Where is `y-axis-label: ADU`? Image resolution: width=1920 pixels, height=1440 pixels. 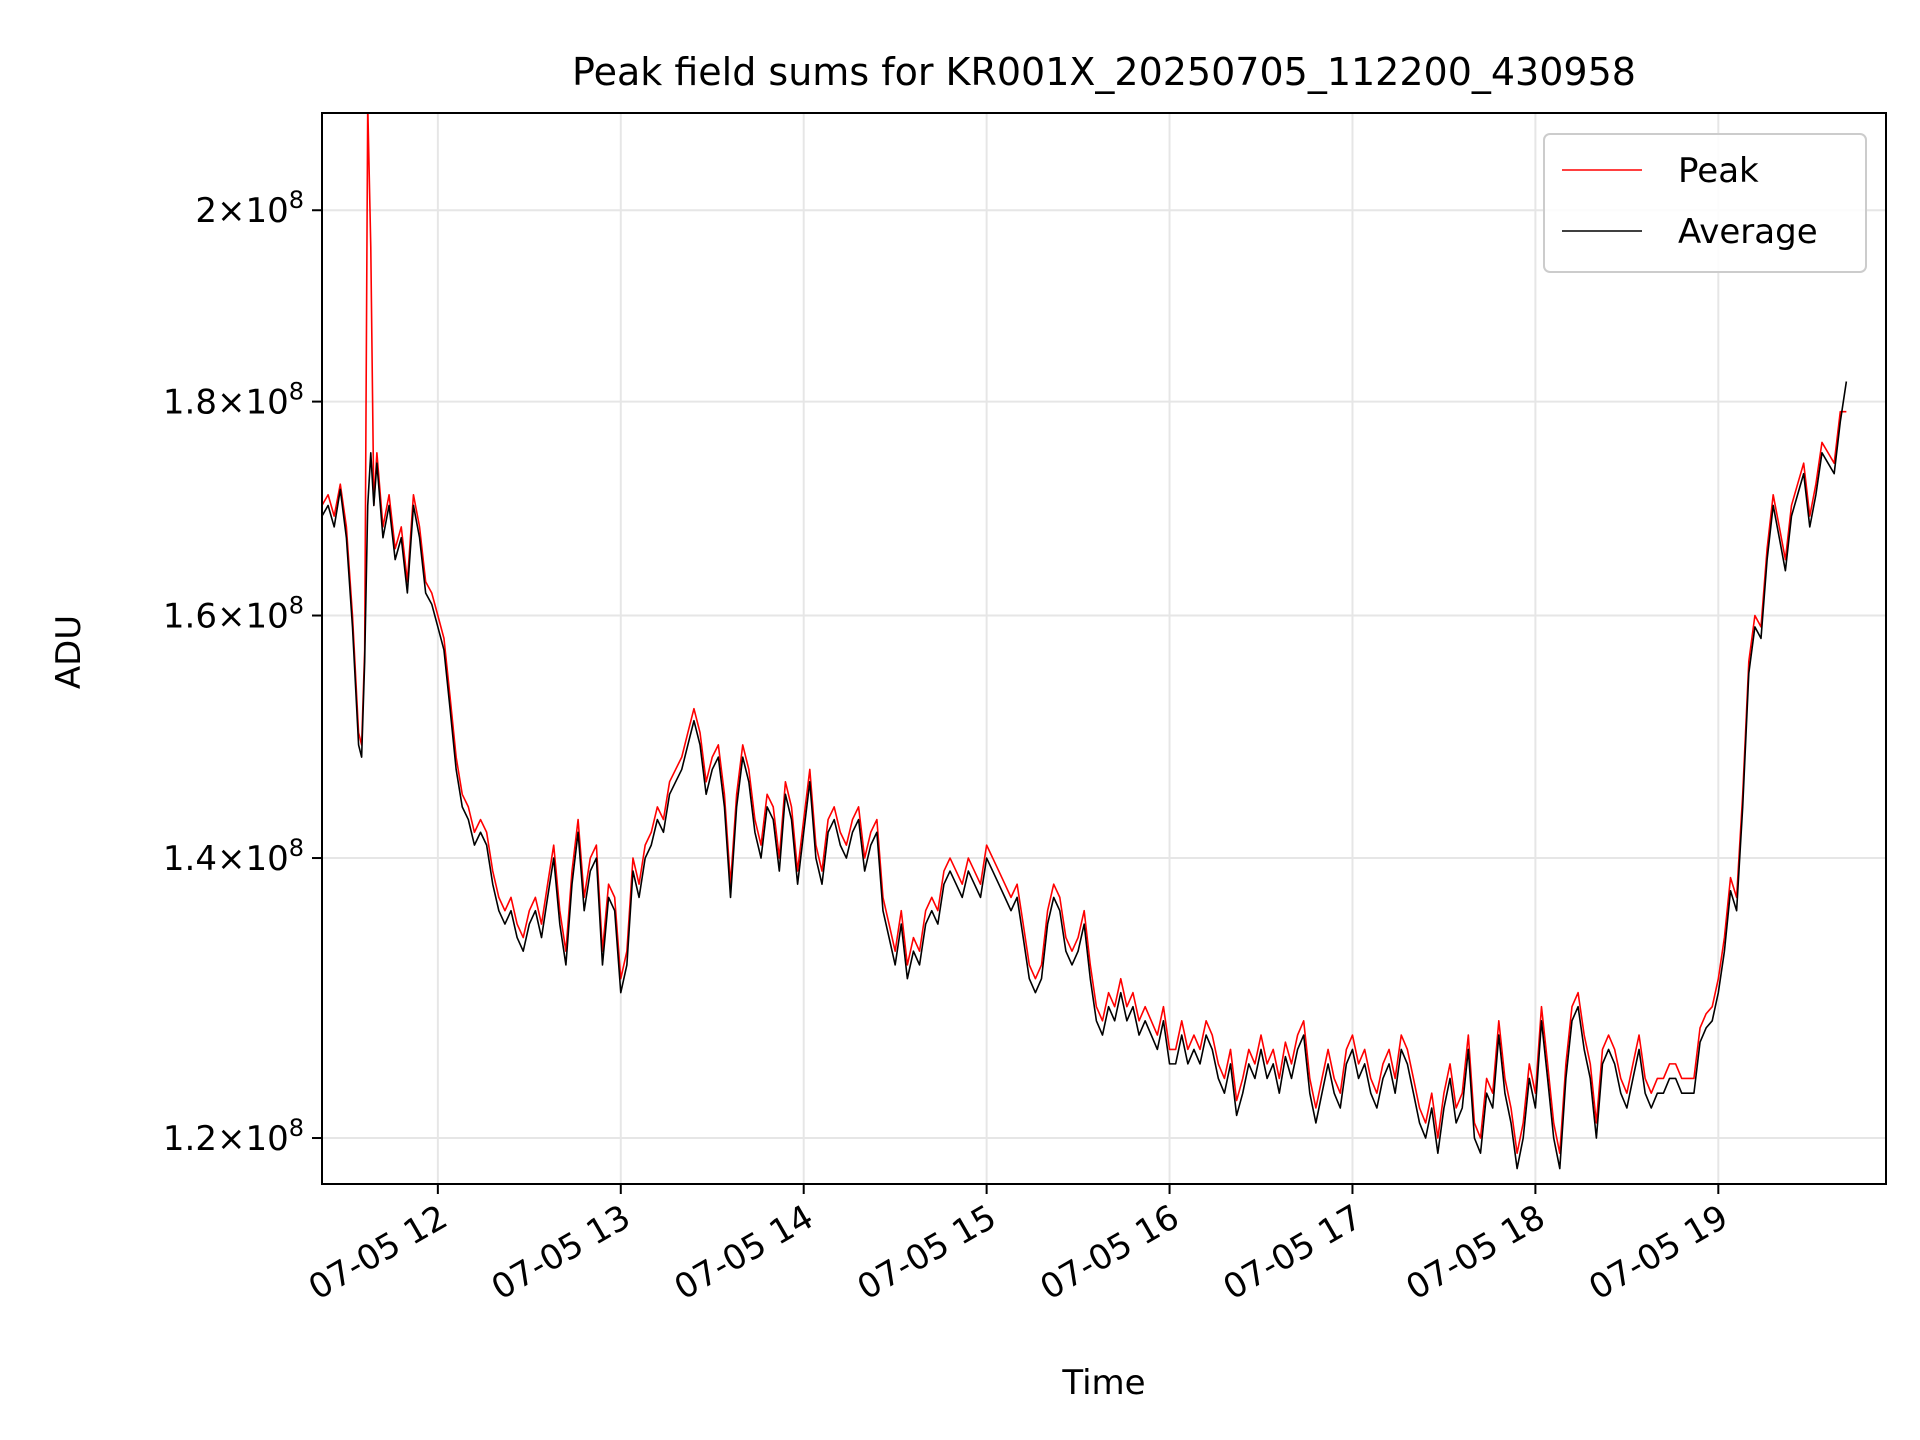
y-axis-label: ADU is located at coordinates (69, 652).